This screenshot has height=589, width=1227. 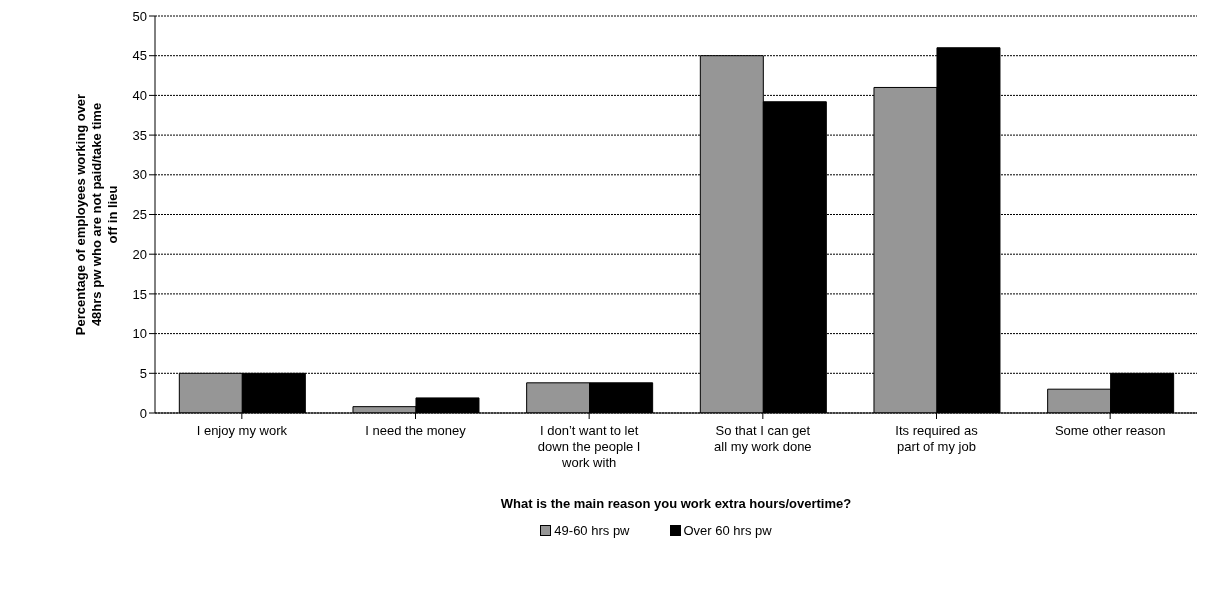 What do you see at coordinates (1110, 430) in the screenshot?
I see `x-tick-label: Some other reason` at bounding box center [1110, 430].